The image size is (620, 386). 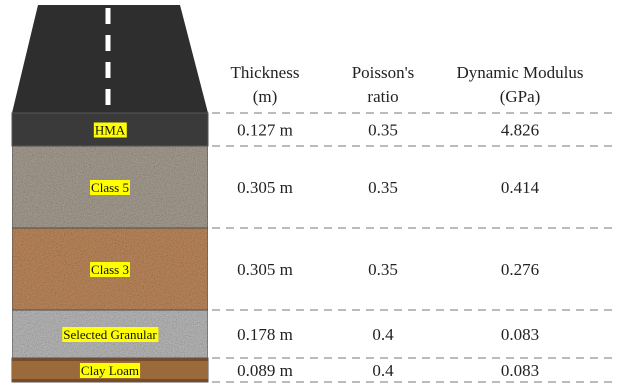 I want to click on layer-label: Class 3, so click(x=110, y=269).